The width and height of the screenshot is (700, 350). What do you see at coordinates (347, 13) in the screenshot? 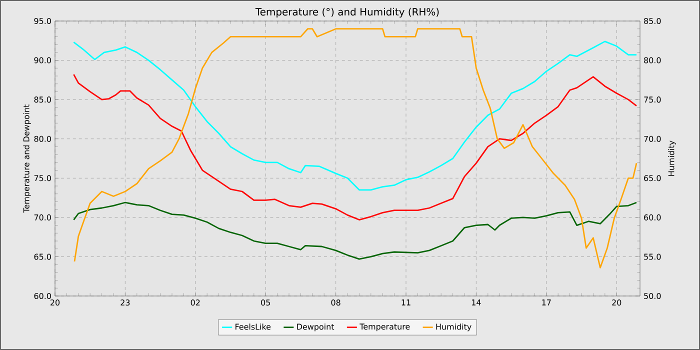
I see `chart-title: Temperature (°) and Humidity (RH%)` at bounding box center [347, 13].